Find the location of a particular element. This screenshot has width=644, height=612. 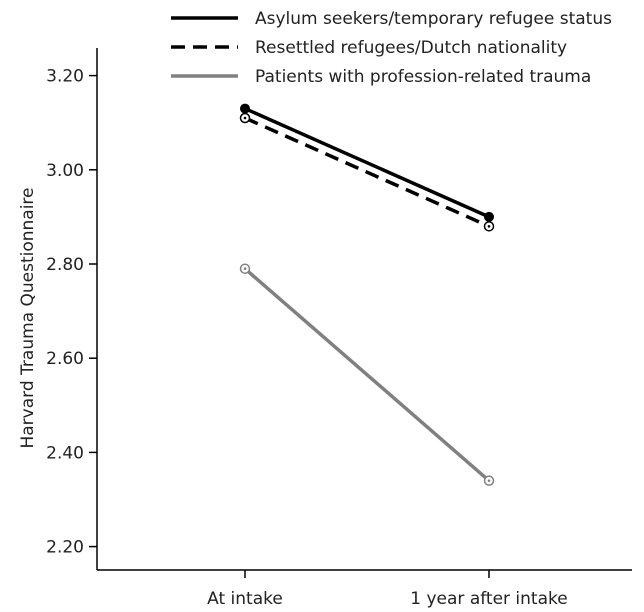

x-tick-label: 1 year after intake is located at coordinates (488, 599).